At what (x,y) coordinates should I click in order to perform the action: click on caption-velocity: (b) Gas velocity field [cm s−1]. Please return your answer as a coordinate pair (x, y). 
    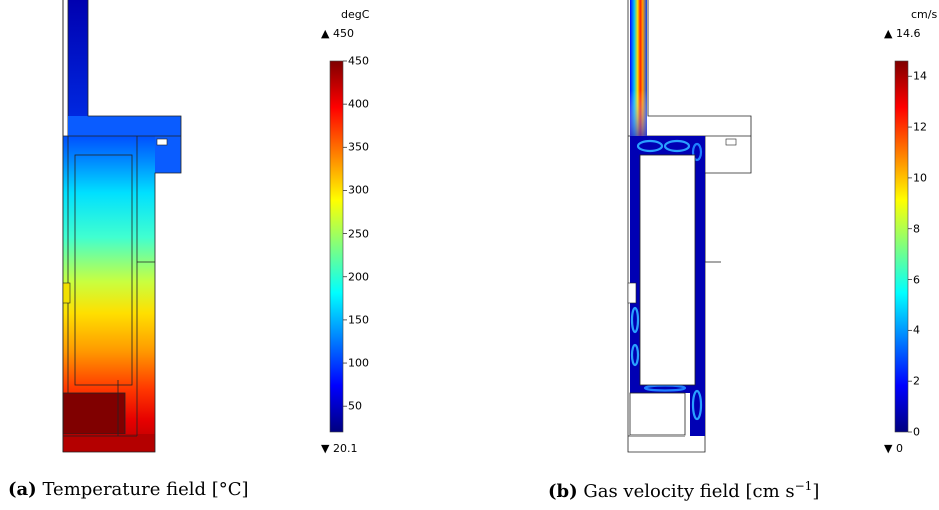
    Looking at the image, I should click on (683, 490).